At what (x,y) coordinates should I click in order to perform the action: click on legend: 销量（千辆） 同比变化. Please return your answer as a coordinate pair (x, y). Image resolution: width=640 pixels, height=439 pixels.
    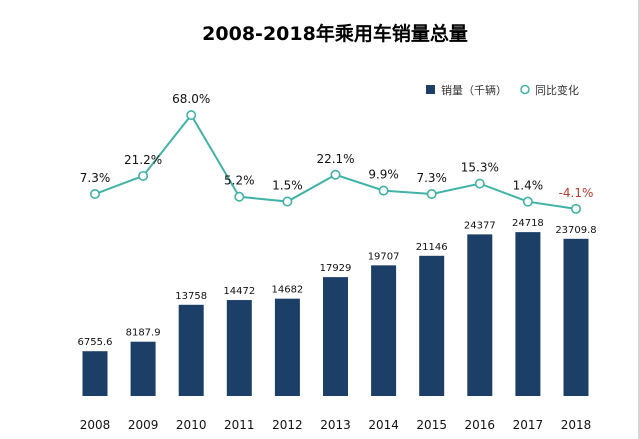
    Looking at the image, I should click on (502, 90).